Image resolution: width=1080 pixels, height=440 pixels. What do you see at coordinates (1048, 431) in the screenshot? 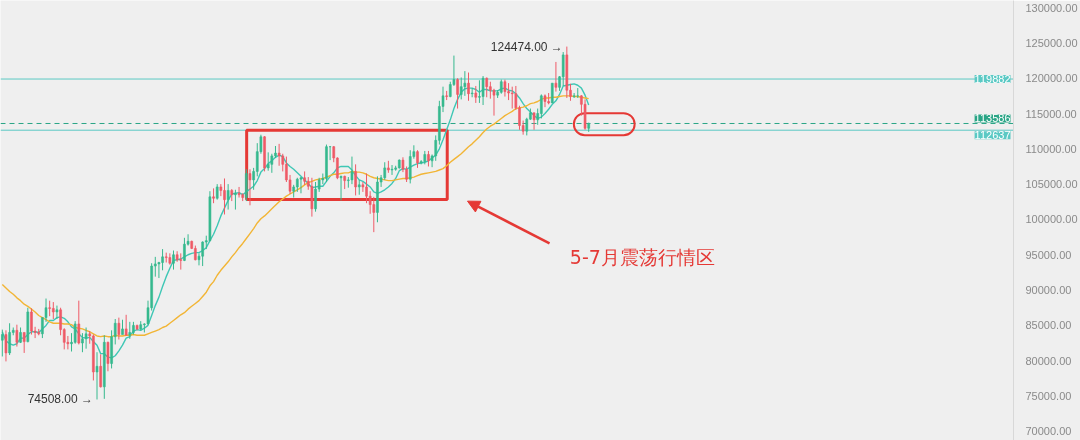
I see `y-tick-label: 70000.00` at bounding box center [1048, 431].